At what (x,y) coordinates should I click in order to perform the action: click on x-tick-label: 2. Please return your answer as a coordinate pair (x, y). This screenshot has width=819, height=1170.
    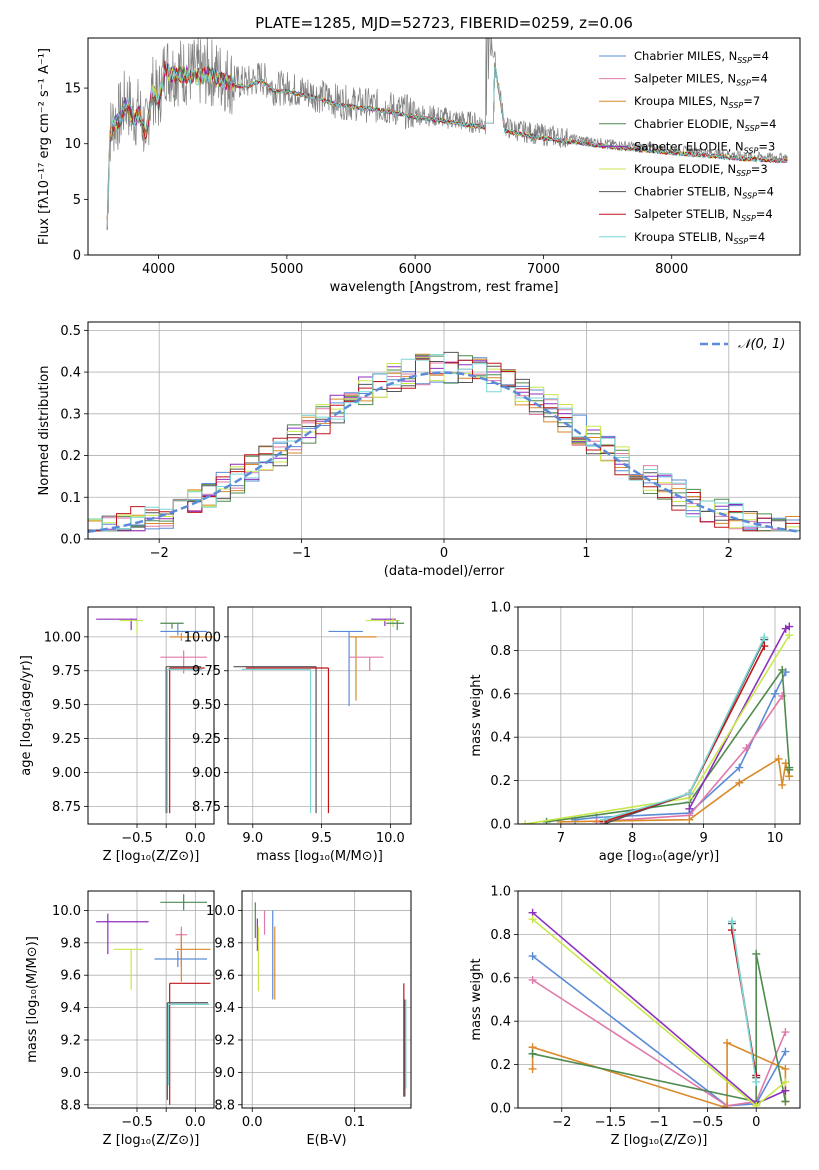
    Looking at the image, I should click on (729, 553).